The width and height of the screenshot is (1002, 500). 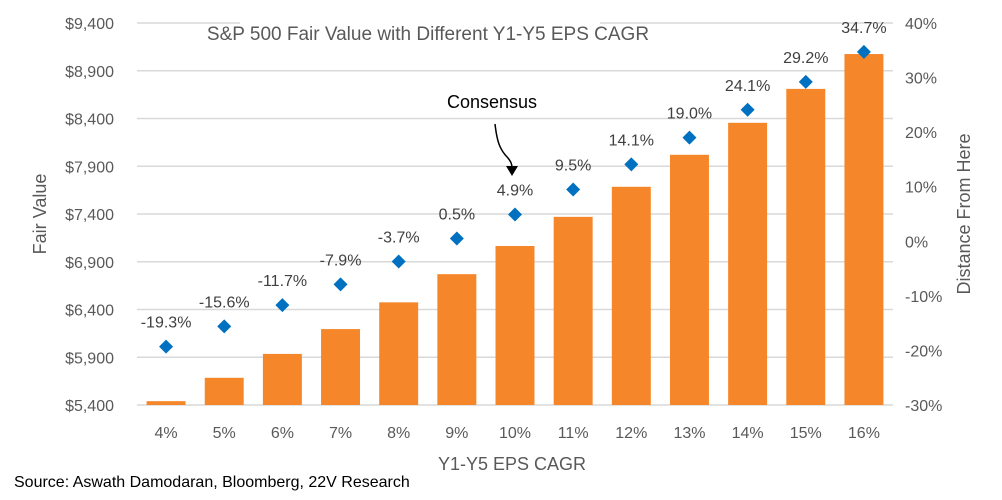 I want to click on data-label: -11.7%, so click(x=283, y=281).